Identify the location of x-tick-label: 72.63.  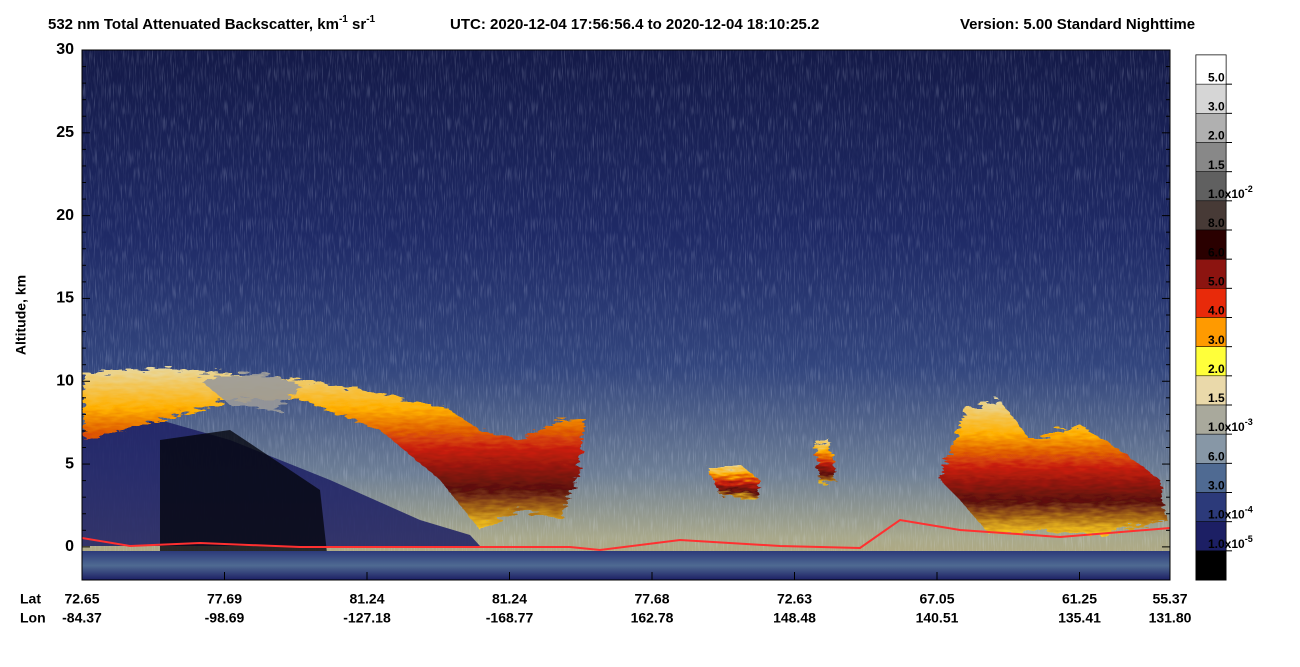
(794, 599).